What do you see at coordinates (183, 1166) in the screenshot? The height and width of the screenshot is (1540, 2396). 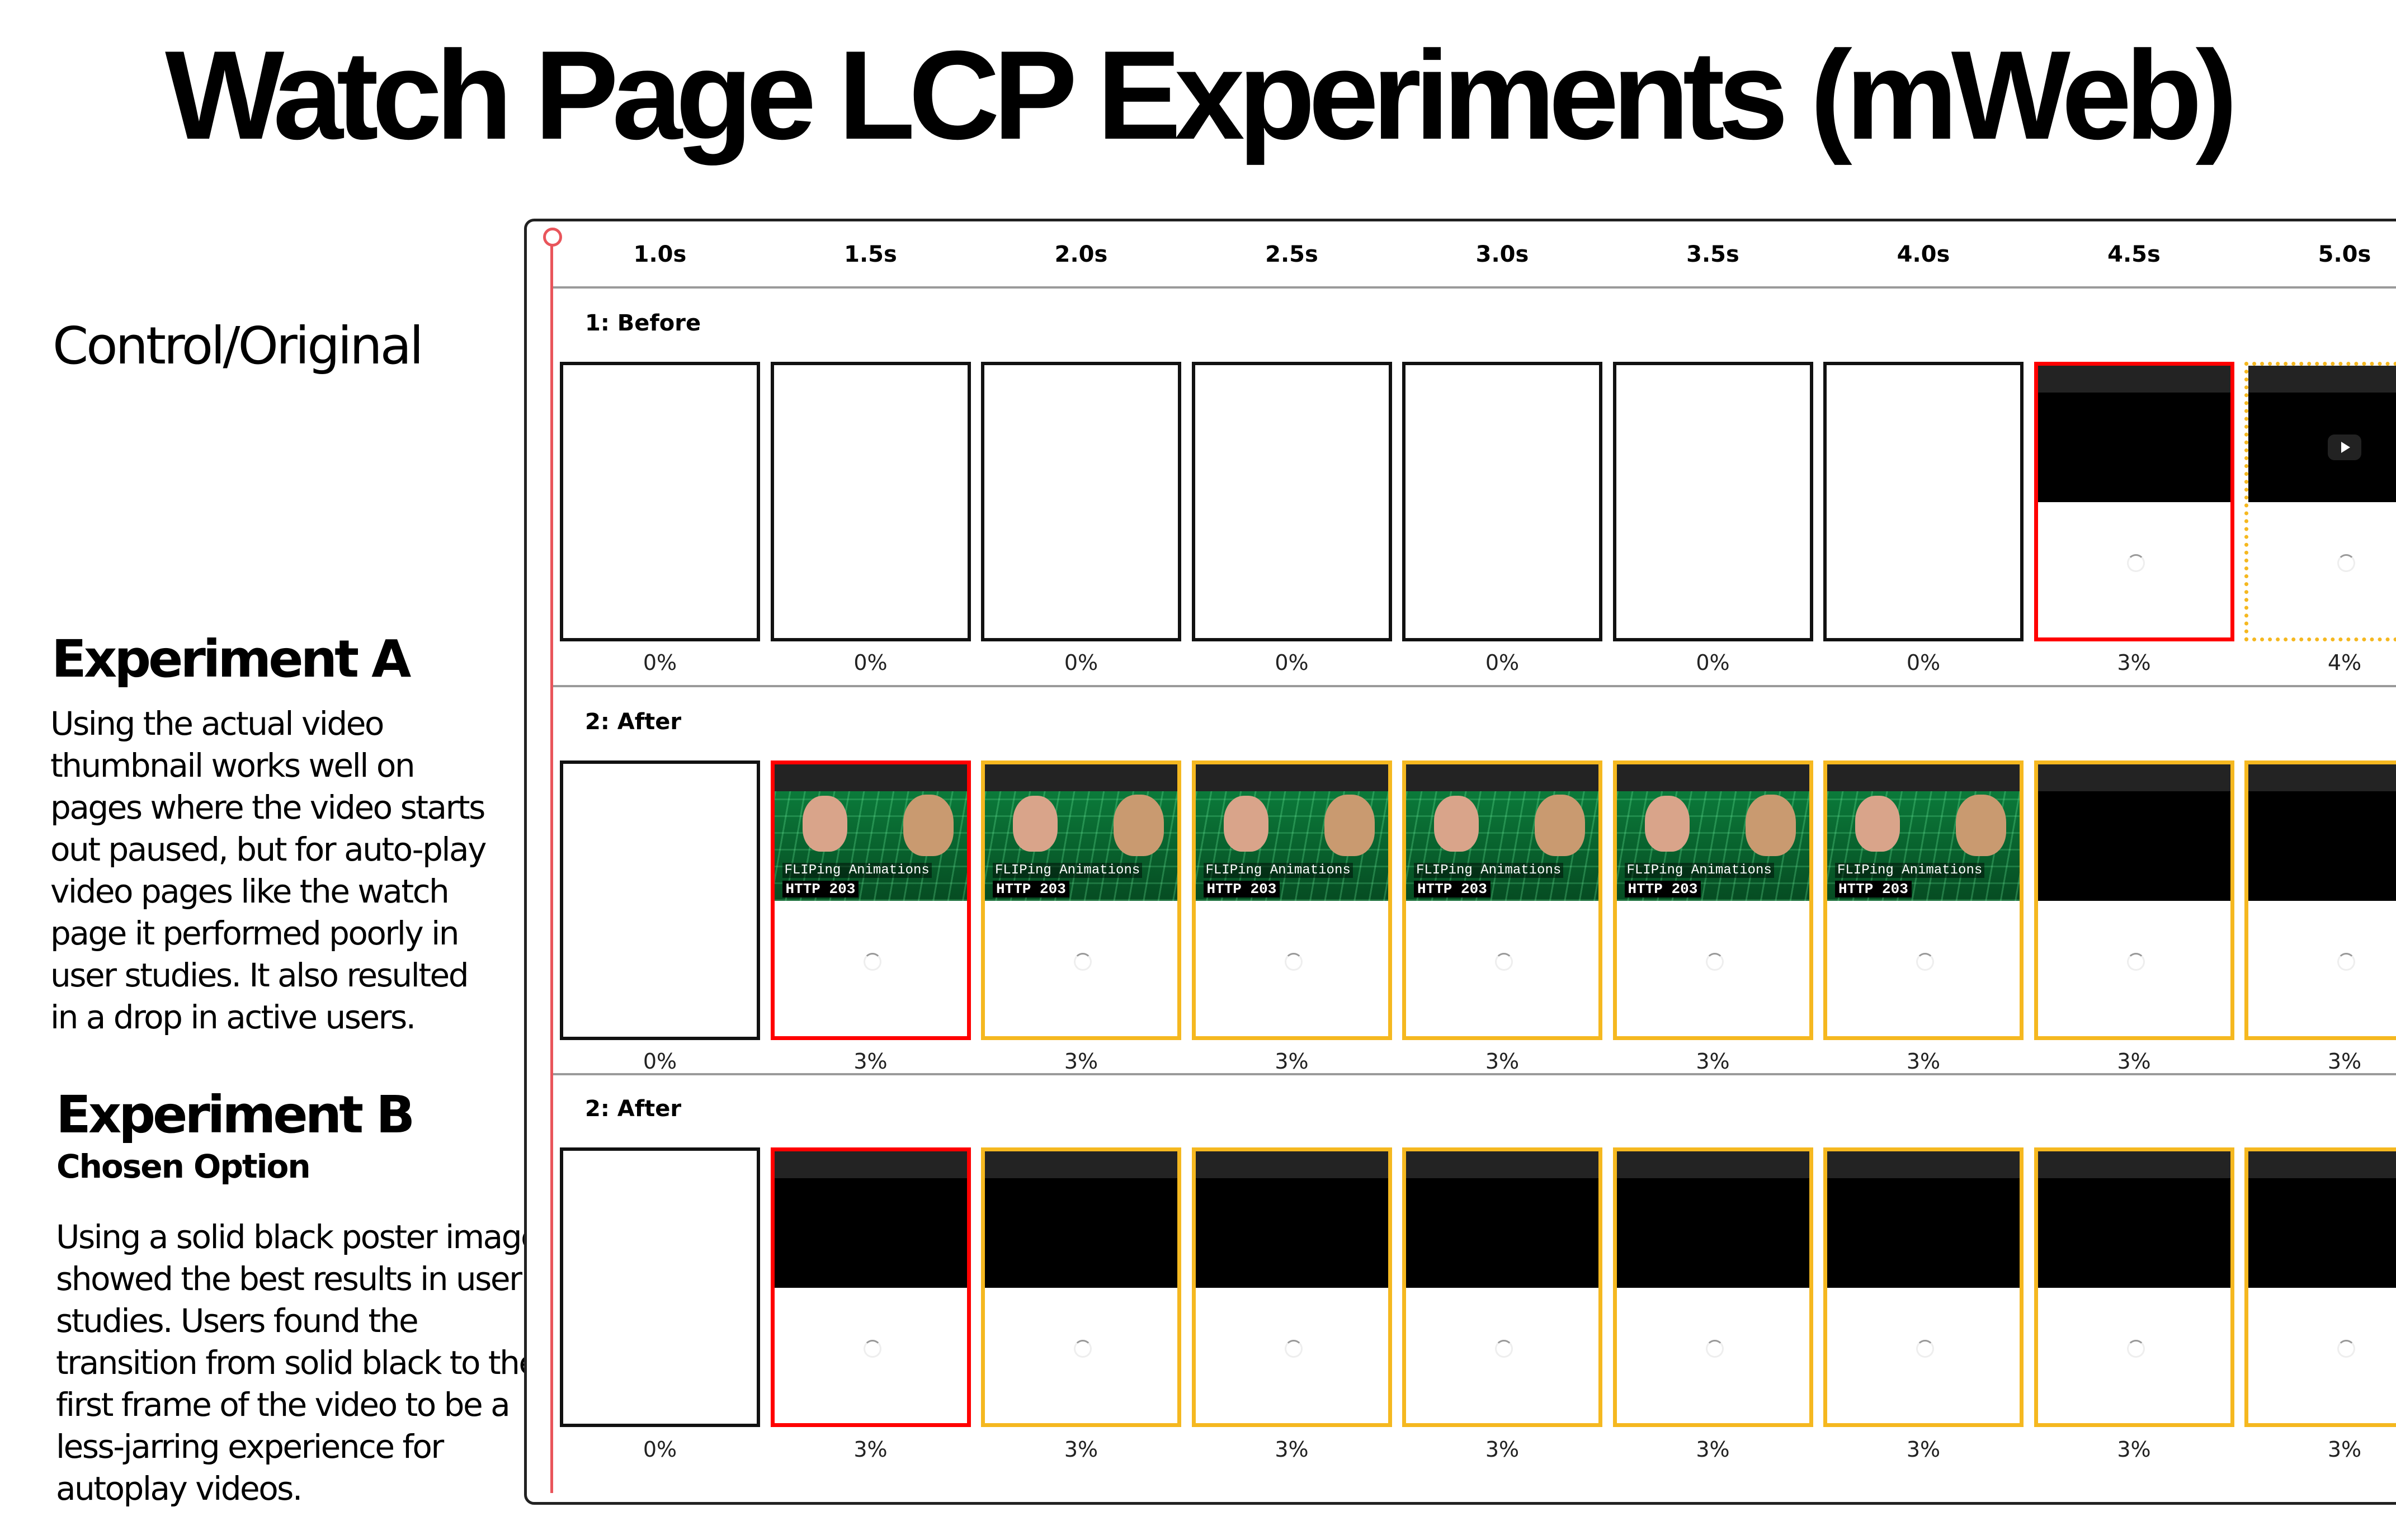 I see `experiment-b-subheading: Chosen Option` at bounding box center [183, 1166].